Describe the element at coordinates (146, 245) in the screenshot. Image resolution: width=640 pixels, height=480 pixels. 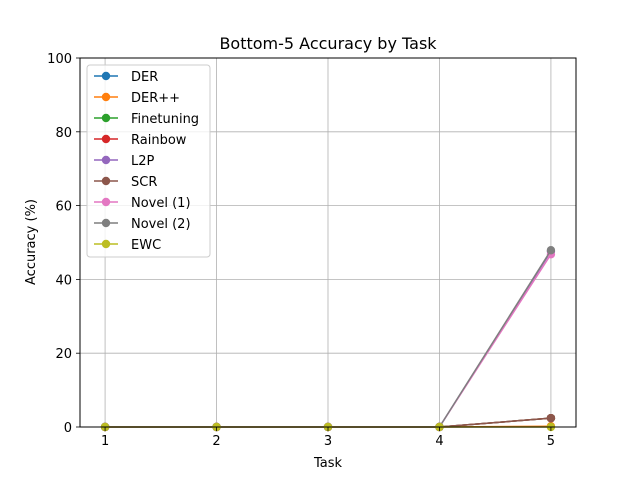
I see `legend-label: EWC` at that location.